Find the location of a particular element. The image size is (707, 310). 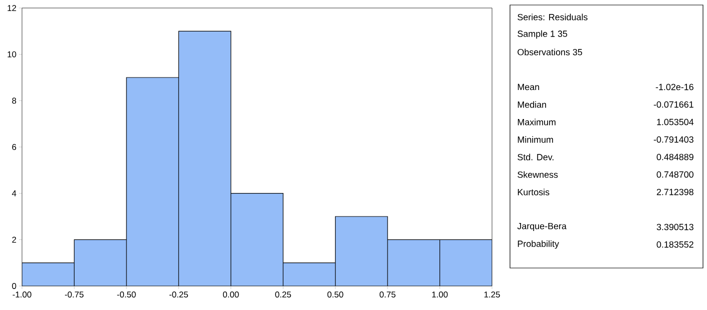

x-tick-label: -0.25 is located at coordinates (178, 295).